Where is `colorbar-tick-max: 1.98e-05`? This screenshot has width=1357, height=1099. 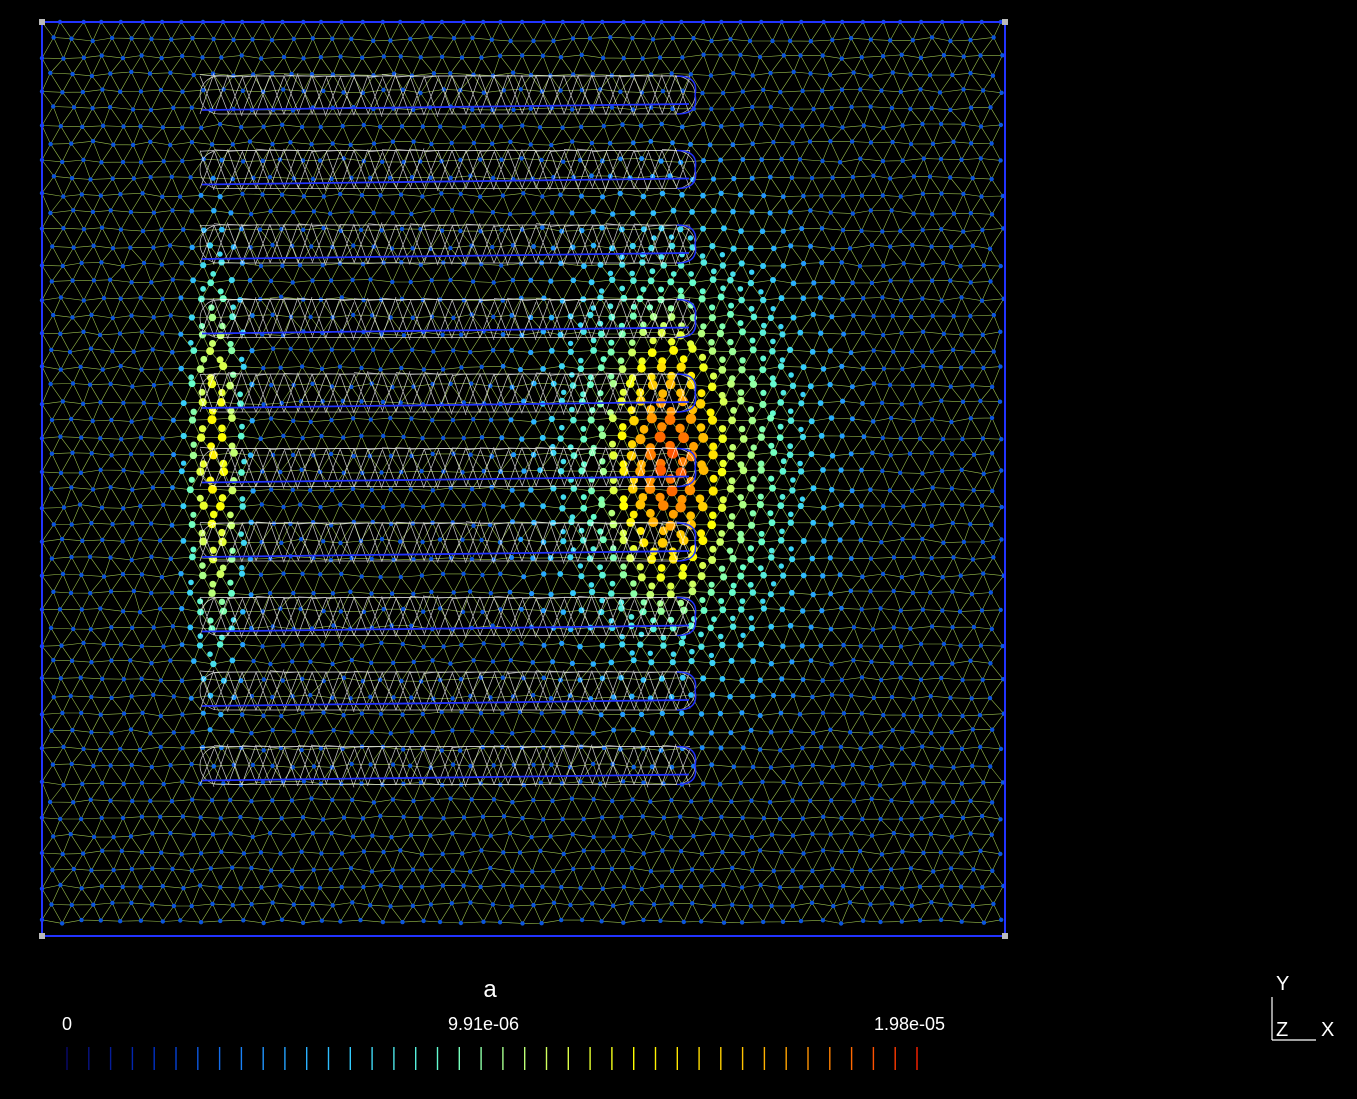
colorbar-tick-max: 1.98e-05 is located at coordinates (910, 1024).